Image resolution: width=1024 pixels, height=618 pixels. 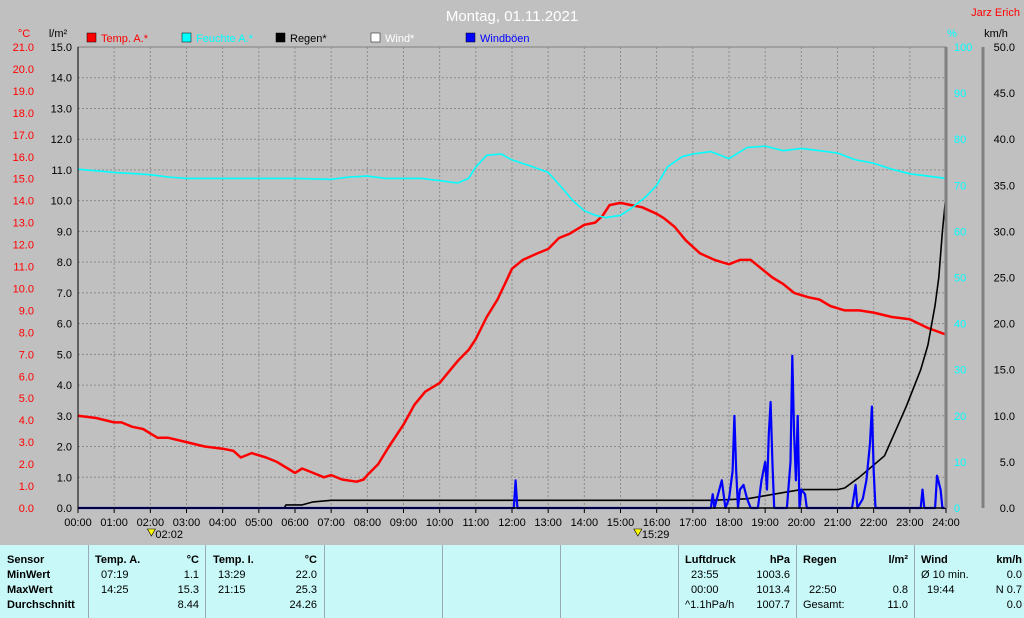 I want to click on wind-tick-label: 10.0, so click(x=1004, y=417).